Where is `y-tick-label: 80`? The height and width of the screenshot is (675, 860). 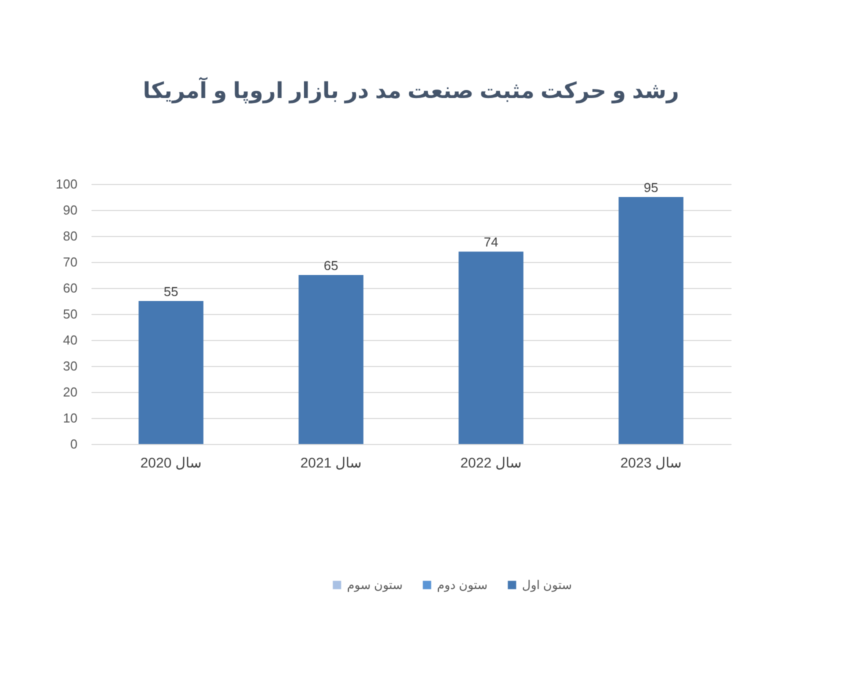
y-tick-label: 80 is located at coordinates (70, 236).